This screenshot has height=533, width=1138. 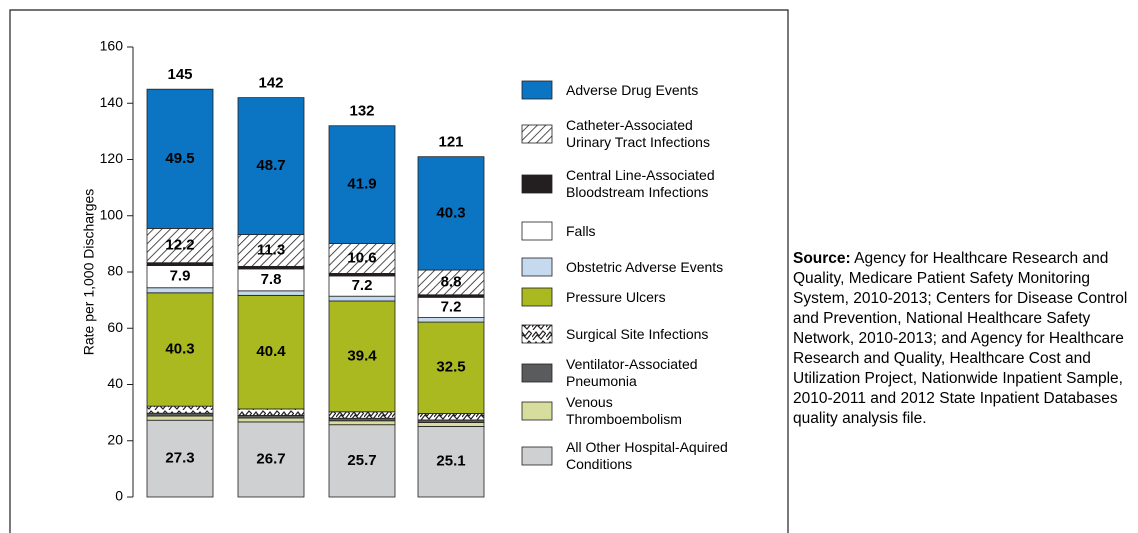 I want to click on total-label: 132, so click(x=361, y=111).